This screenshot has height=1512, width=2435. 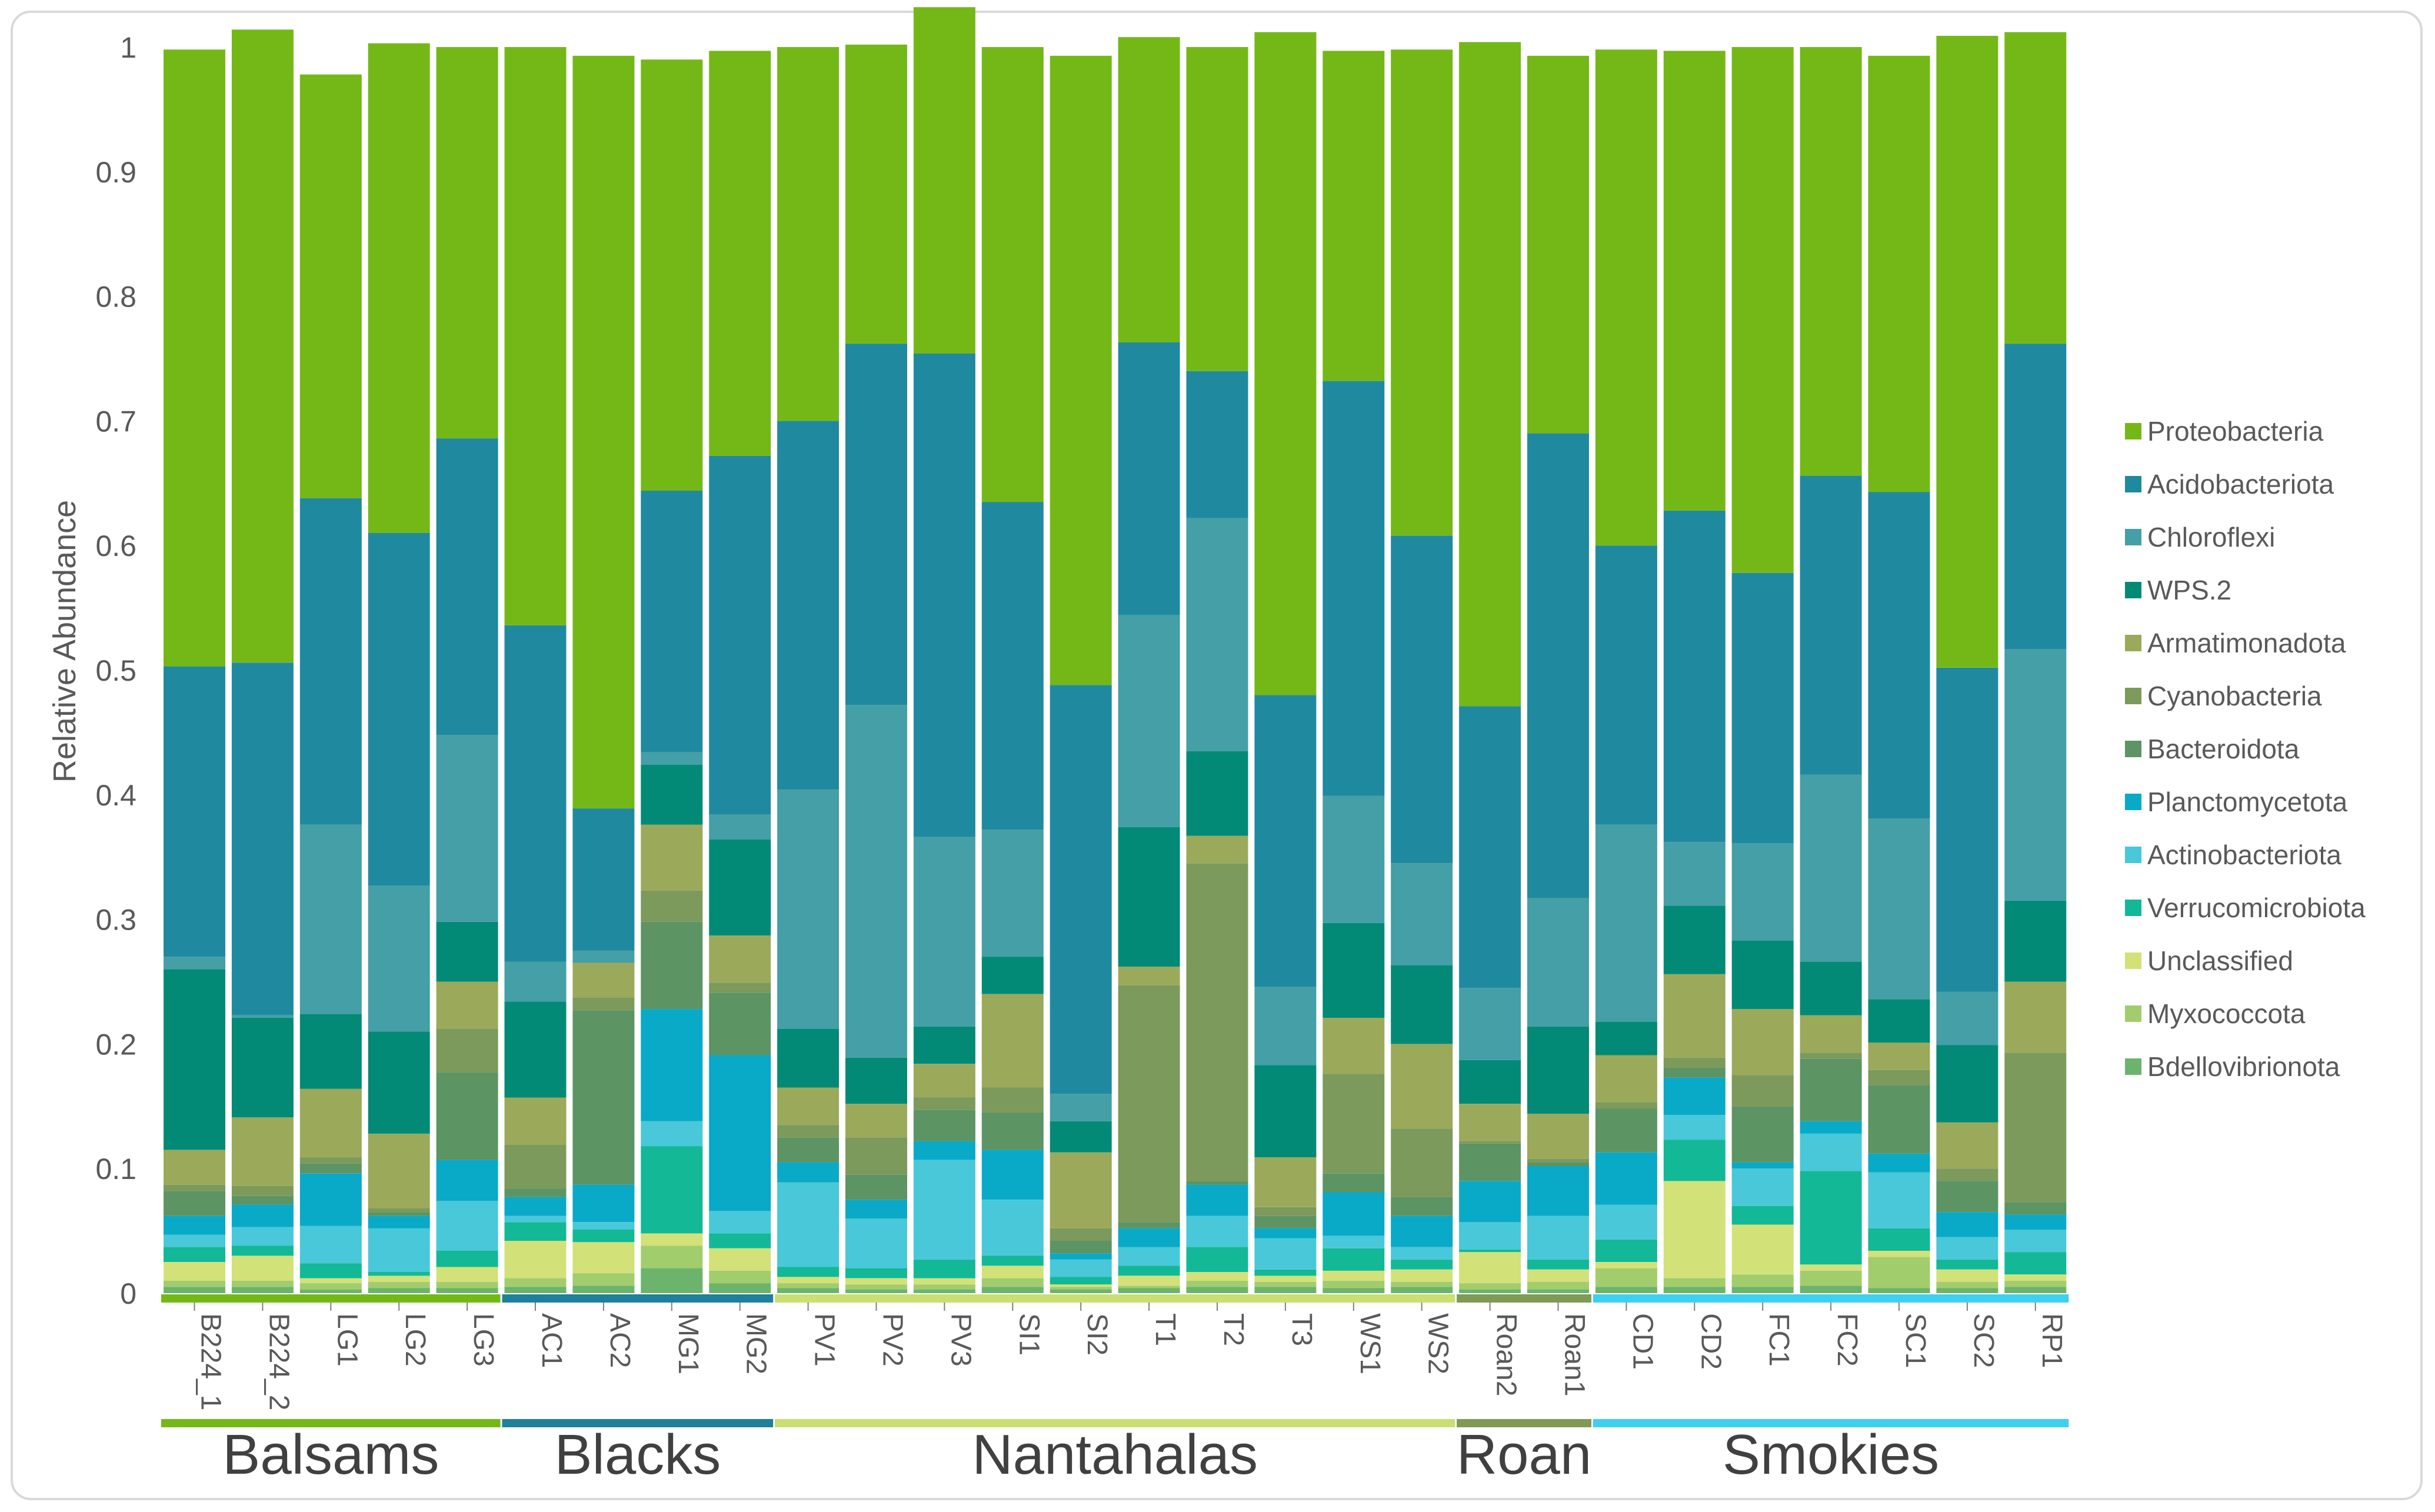 What do you see at coordinates (2240, 484) in the screenshot?
I see `legend-label: Acidobacteriota` at bounding box center [2240, 484].